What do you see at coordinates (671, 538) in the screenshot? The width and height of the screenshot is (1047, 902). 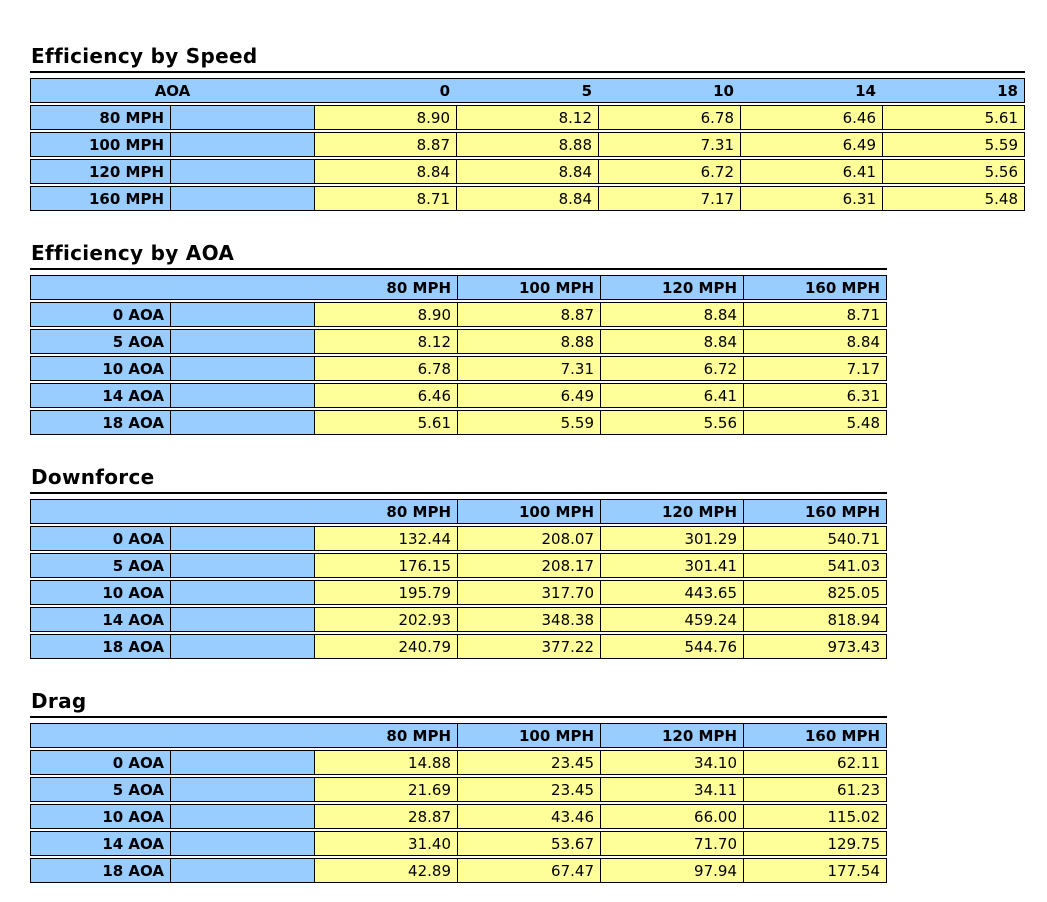 I see `value-cell: 301.29` at bounding box center [671, 538].